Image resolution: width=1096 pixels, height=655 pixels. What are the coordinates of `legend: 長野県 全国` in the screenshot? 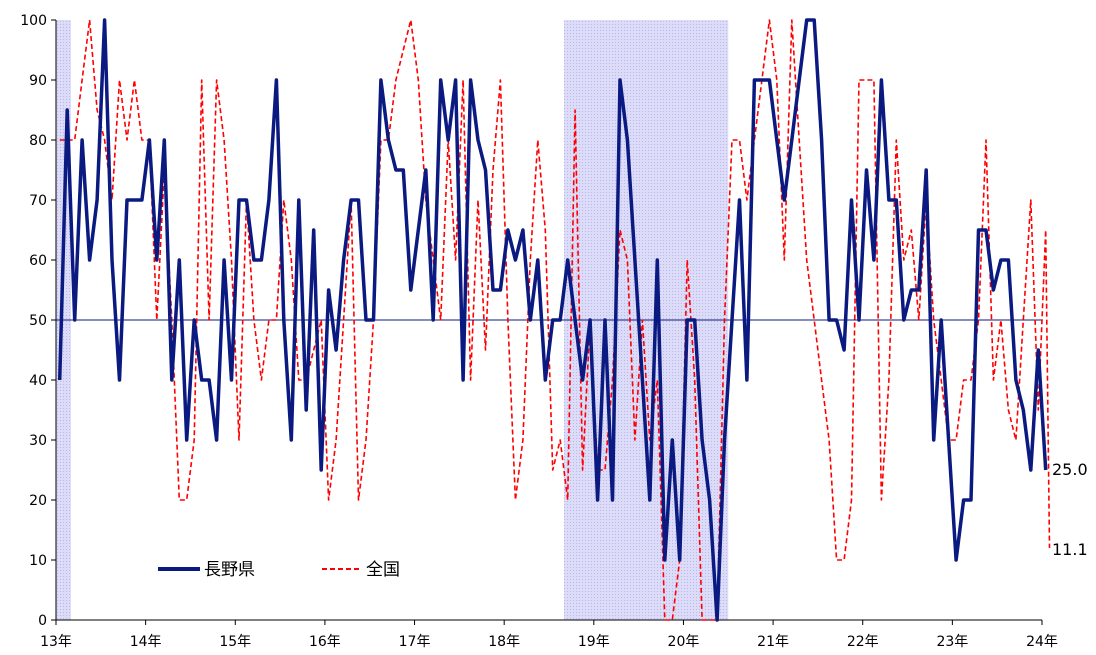 It's located at (279, 570).